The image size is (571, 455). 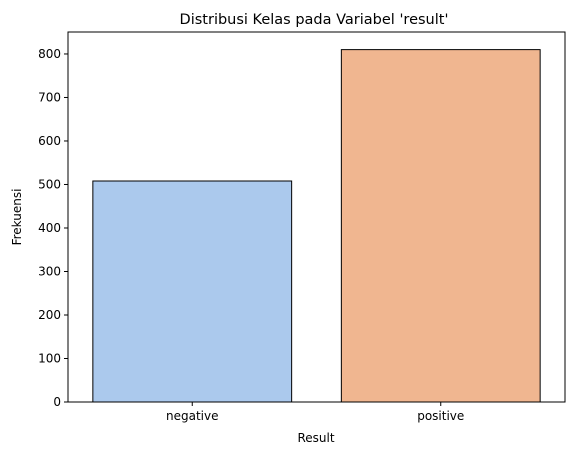 What do you see at coordinates (49, 141) in the screenshot?
I see `y-tick-label: 600` at bounding box center [49, 141].